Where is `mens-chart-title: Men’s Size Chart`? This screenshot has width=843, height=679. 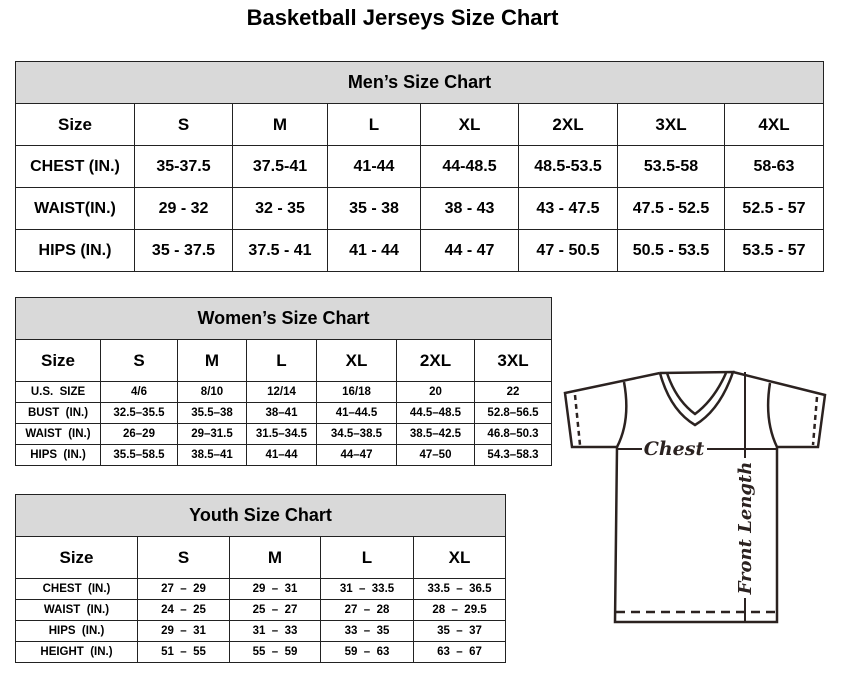 mens-chart-title: Men’s Size Chart is located at coordinates (419, 82).